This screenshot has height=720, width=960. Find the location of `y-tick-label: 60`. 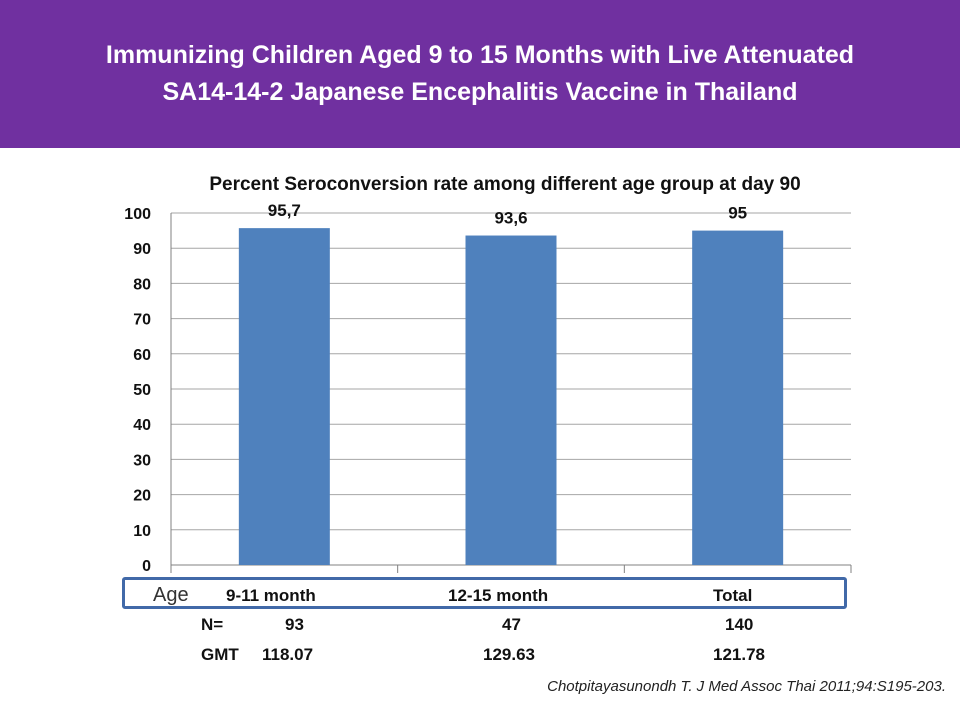

y-tick-label: 60 is located at coordinates (142, 355).